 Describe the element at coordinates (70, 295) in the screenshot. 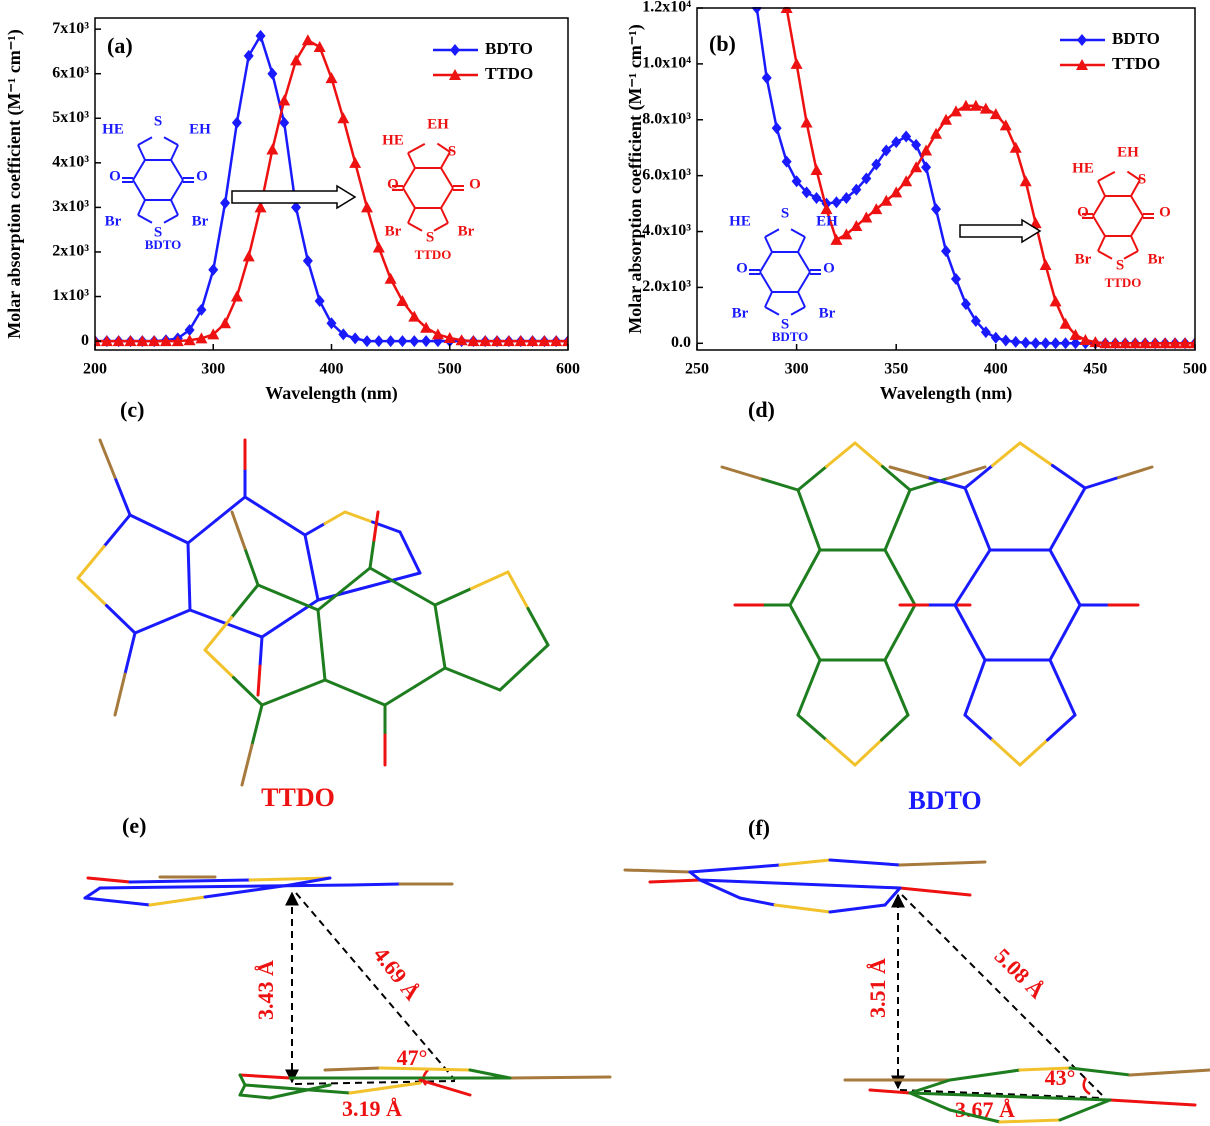

I see `y-tick-label: 1x10³` at that location.